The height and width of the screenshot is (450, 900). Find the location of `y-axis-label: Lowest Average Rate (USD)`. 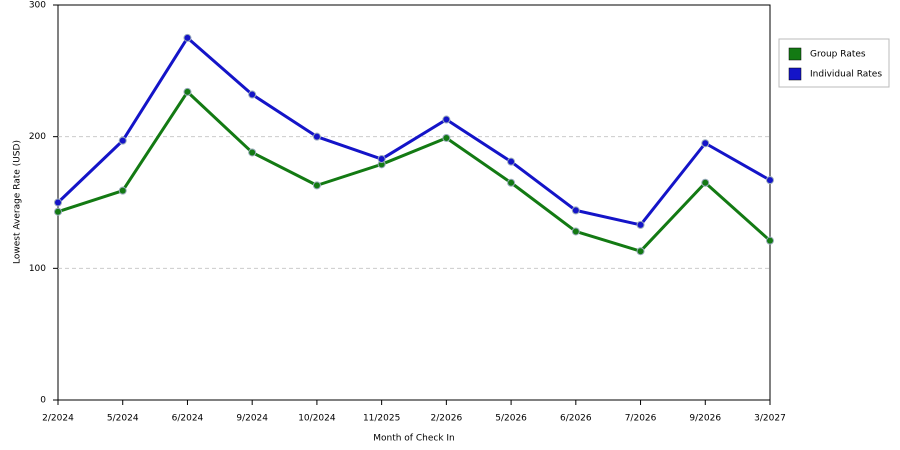

y-axis-label: Lowest Average Rate (USD) is located at coordinates (18, 202).